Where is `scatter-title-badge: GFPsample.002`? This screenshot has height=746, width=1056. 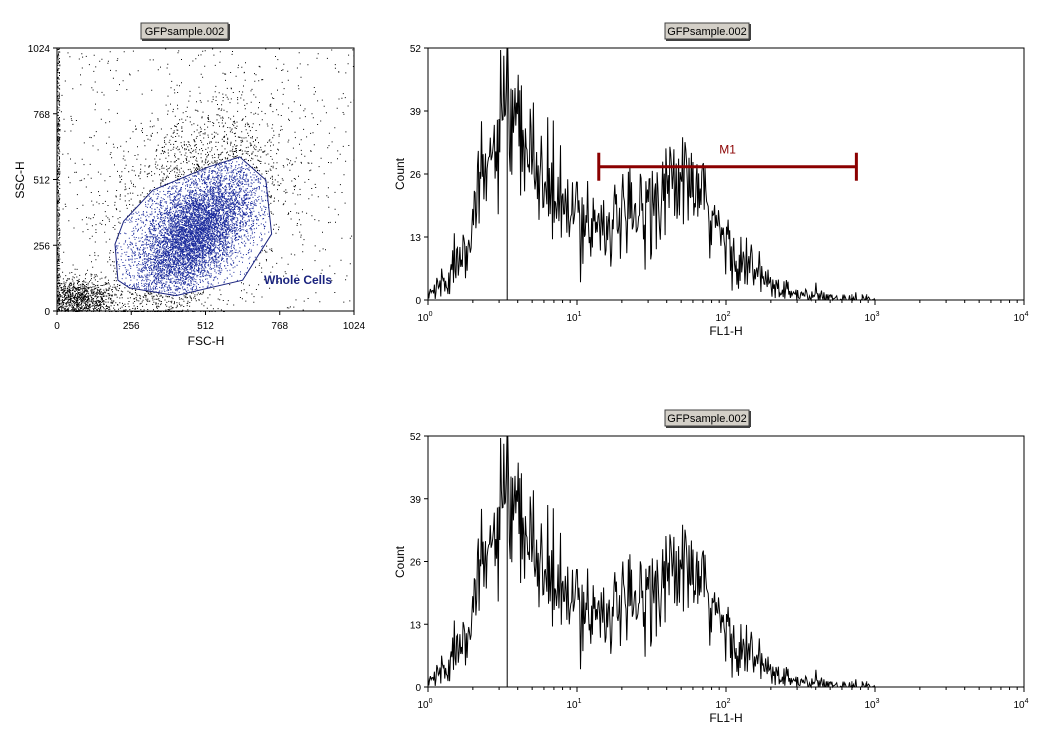
scatter-title-badge: GFPsample.002 is located at coordinates (185, 31).